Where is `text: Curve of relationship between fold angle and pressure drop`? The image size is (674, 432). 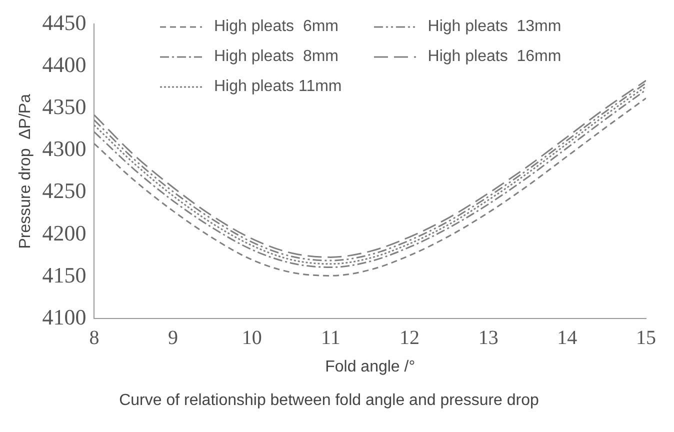
text: Curve of relationship between fold angle and pressure drop is located at coordinates (329, 400).